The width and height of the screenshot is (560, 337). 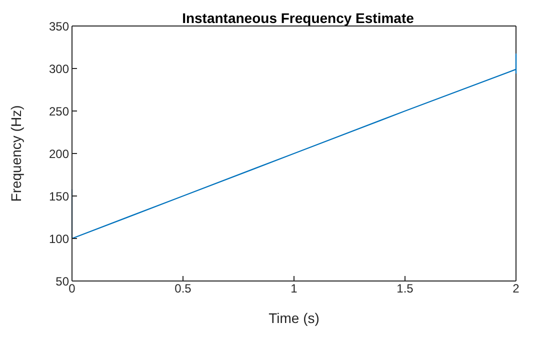 What do you see at coordinates (16, 153) in the screenshot?
I see `y-axis-title: Frequency (Hz)` at bounding box center [16, 153].